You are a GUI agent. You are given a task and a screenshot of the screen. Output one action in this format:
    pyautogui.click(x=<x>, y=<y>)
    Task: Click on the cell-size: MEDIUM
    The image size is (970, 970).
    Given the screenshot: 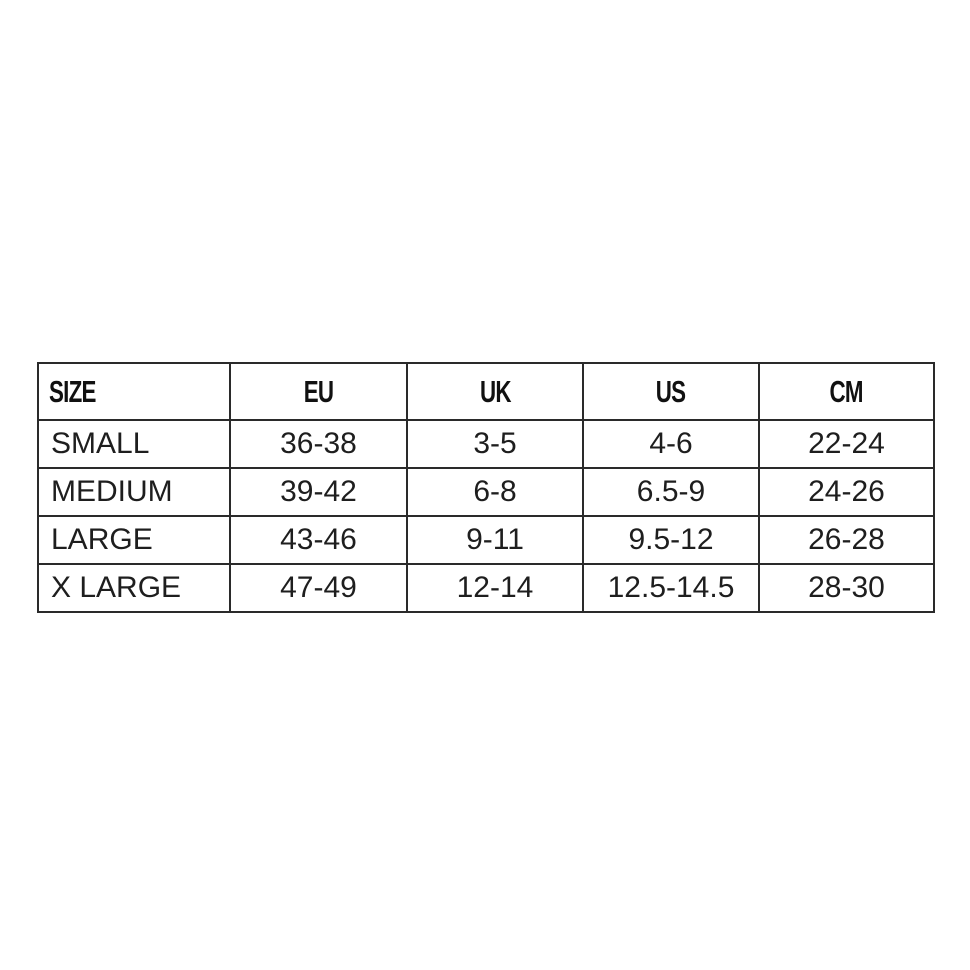 What is the action you would take?
    pyautogui.click(x=134, y=492)
    